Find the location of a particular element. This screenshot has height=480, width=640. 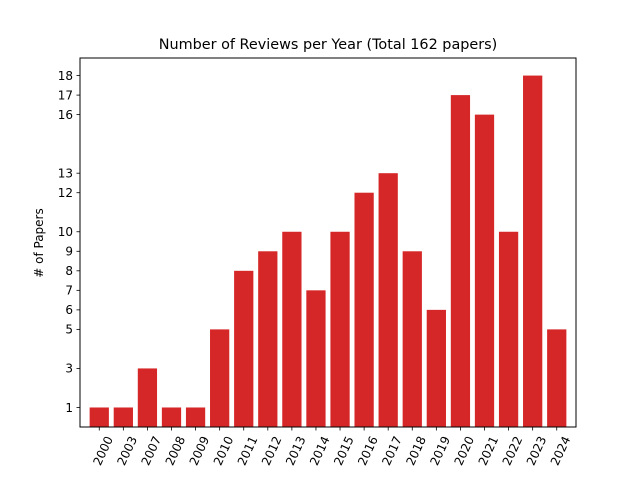

bar-2009 is located at coordinates (195, 417).